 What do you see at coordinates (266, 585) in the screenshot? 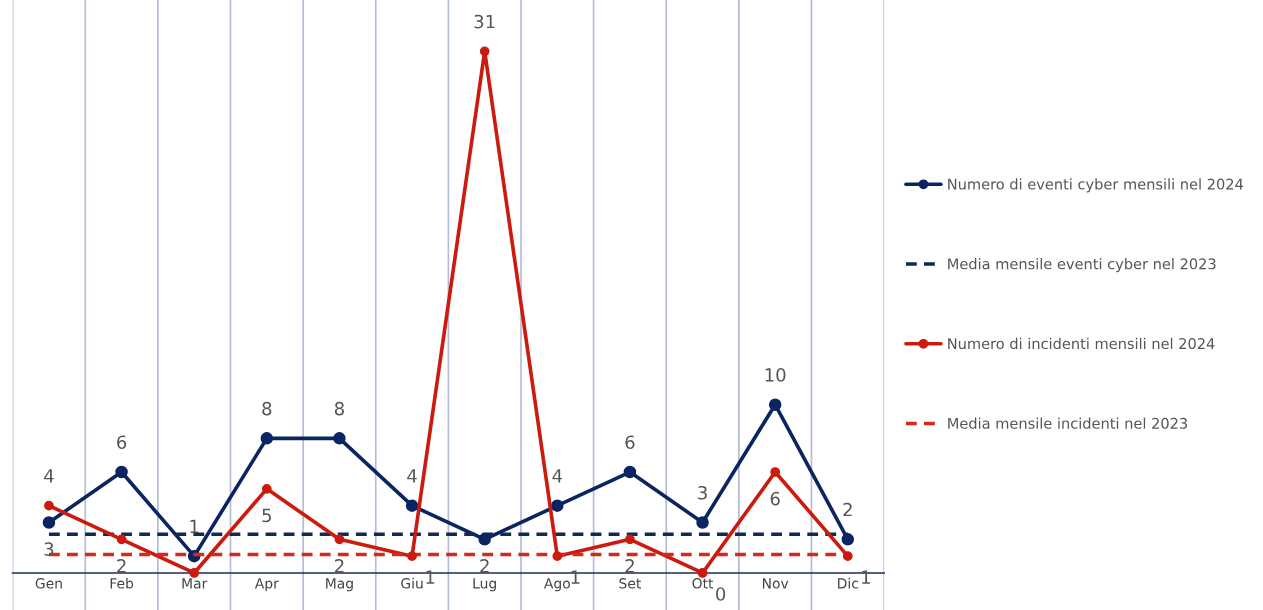
I see `x-tick-label: Apr` at bounding box center [266, 585].